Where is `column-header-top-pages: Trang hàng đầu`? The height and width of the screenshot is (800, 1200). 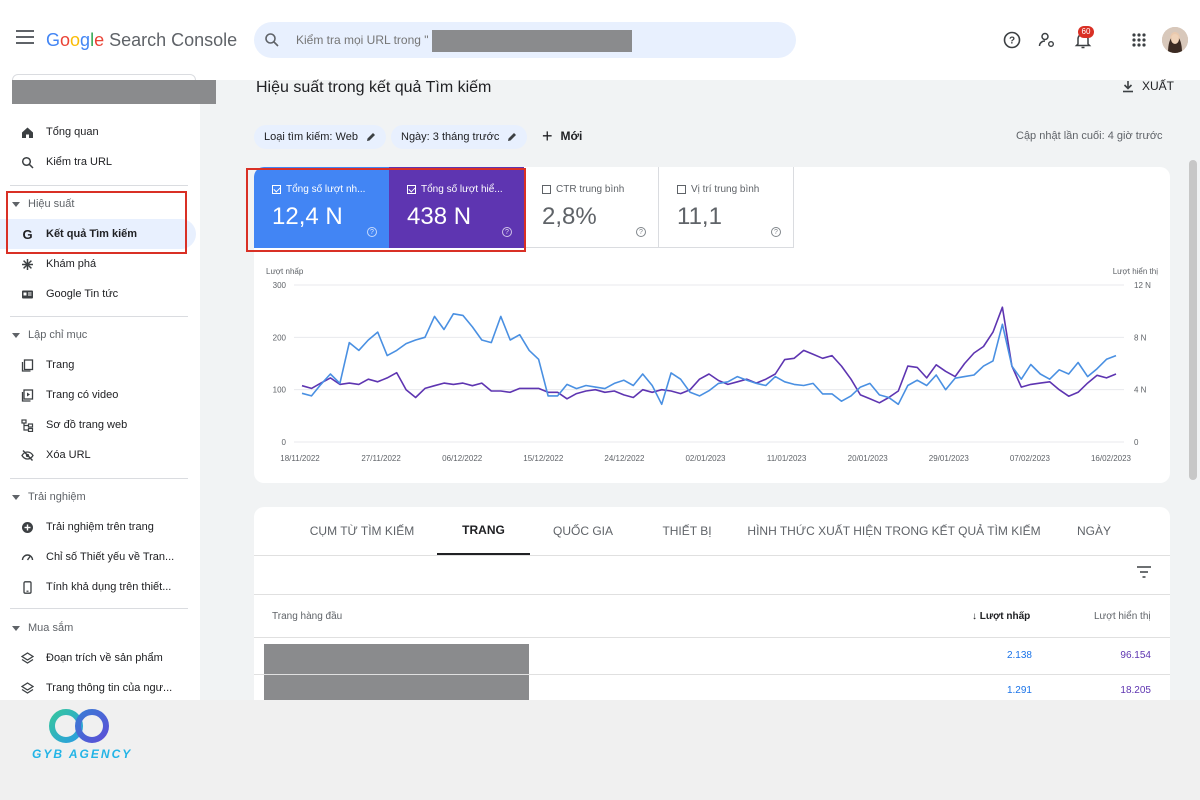 column-header-top-pages: Trang hàng đầu is located at coordinates (307, 616).